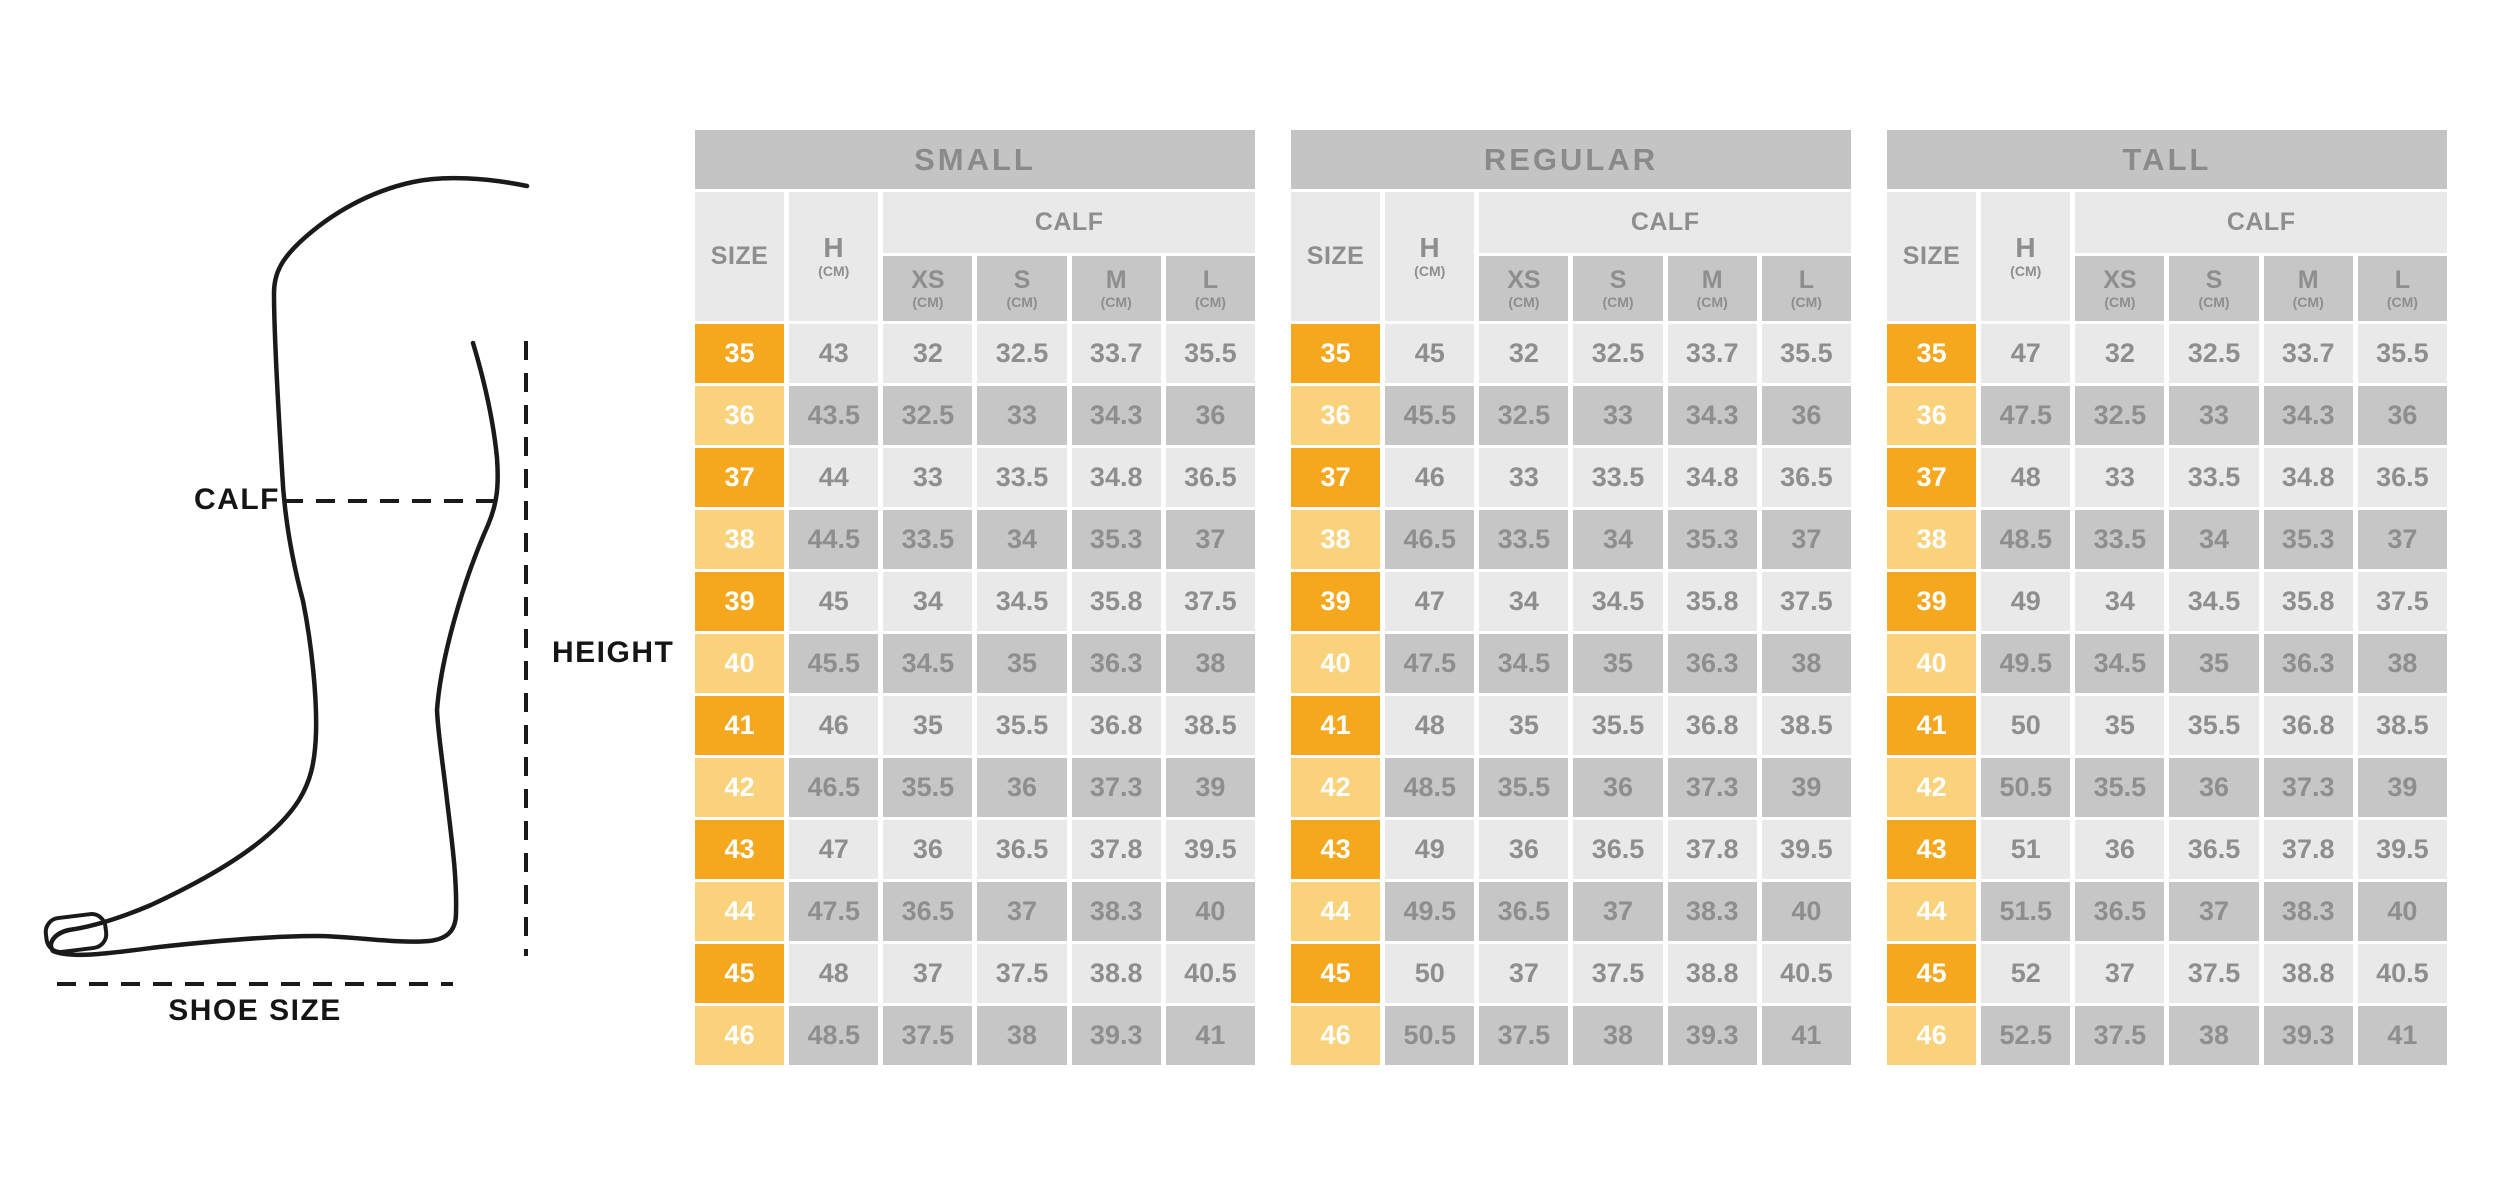 The image size is (2500, 1204). I want to click on height-header-text: H, so click(2026, 247).